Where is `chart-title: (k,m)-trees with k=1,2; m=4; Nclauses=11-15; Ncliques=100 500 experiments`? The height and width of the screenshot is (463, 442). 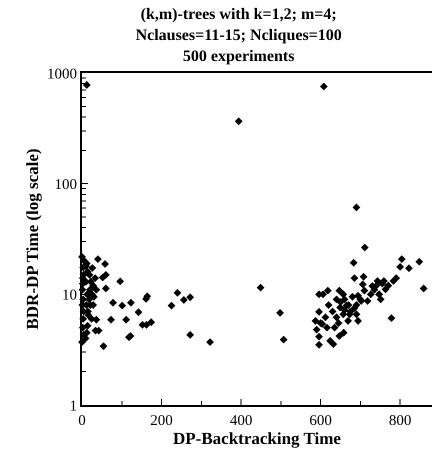 chart-title: (k,m)-trees with k=1,2; m=4; Nclauses=11-15; Ncliques=100 500 experiments is located at coordinates (239, 35).